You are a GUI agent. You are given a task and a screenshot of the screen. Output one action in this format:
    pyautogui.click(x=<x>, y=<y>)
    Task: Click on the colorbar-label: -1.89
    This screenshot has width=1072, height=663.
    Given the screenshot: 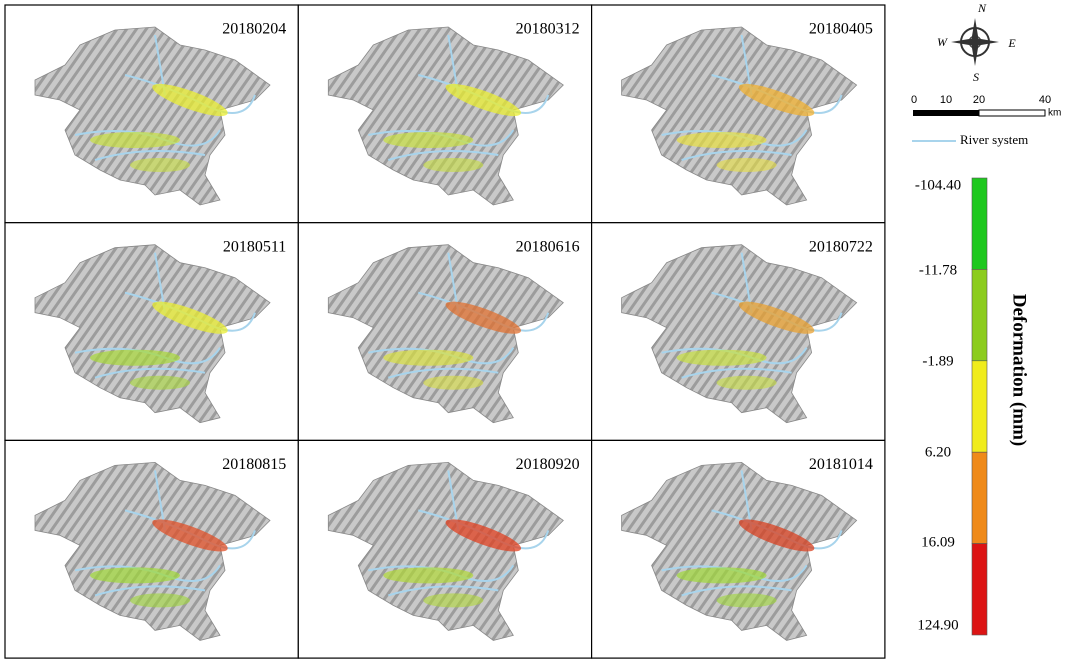 What is the action you would take?
    pyautogui.click(x=937, y=361)
    